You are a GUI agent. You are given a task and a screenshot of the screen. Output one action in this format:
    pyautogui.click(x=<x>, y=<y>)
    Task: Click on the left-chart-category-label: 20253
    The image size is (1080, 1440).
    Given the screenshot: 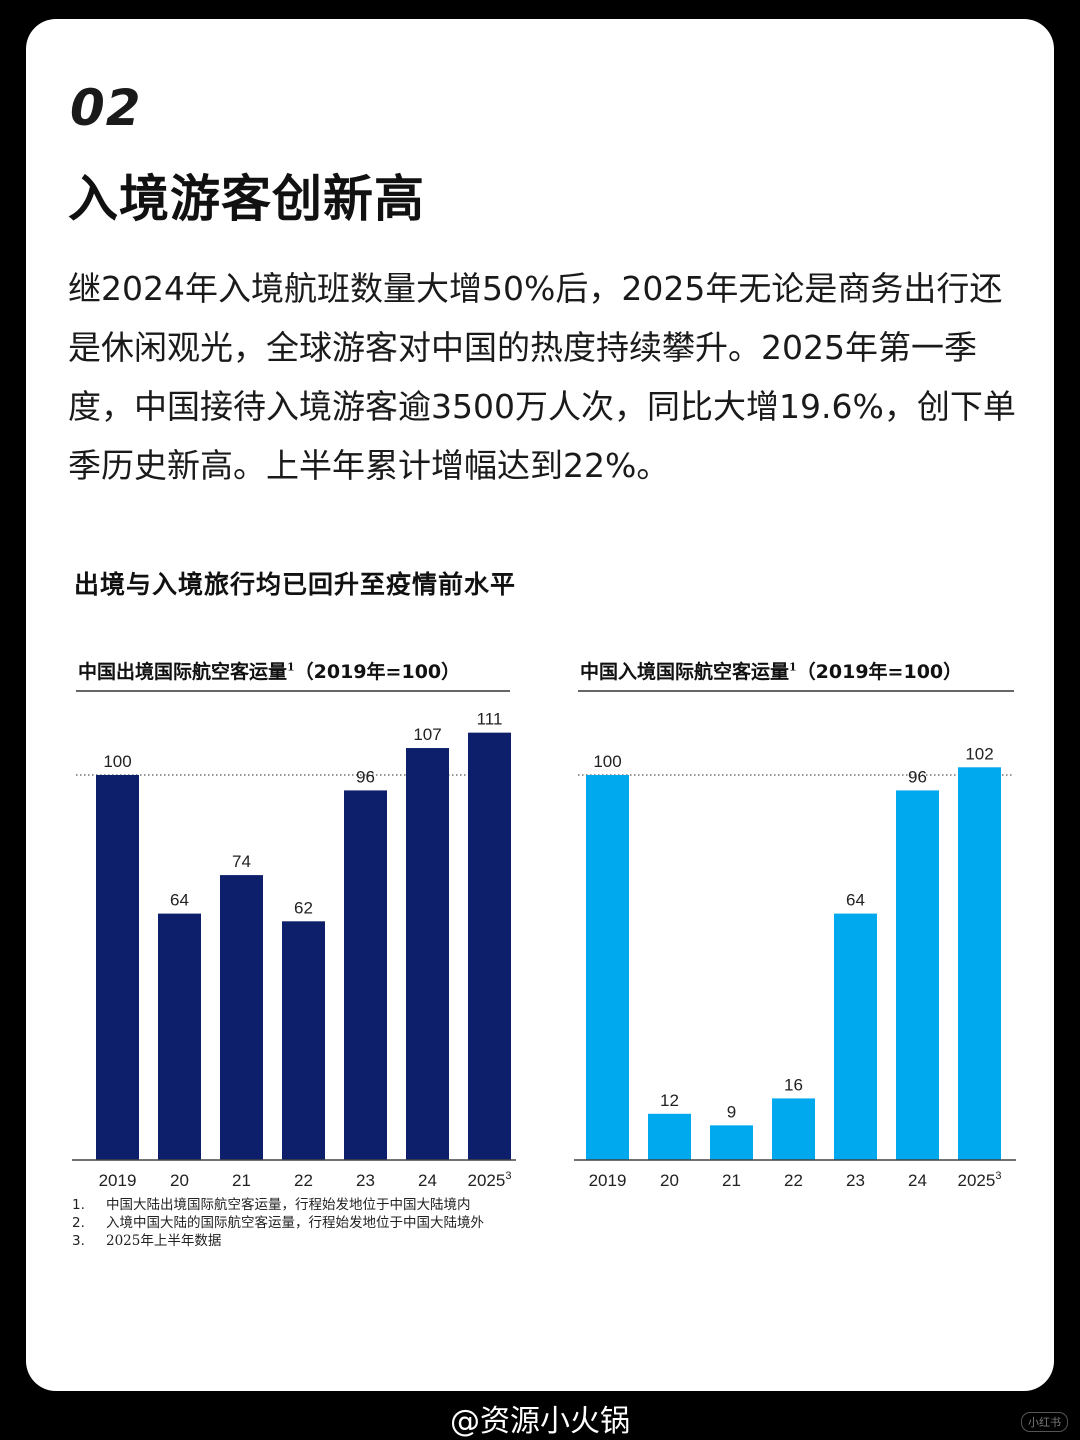 What is the action you would take?
    pyautogui.click(x=490, y=1180)
    